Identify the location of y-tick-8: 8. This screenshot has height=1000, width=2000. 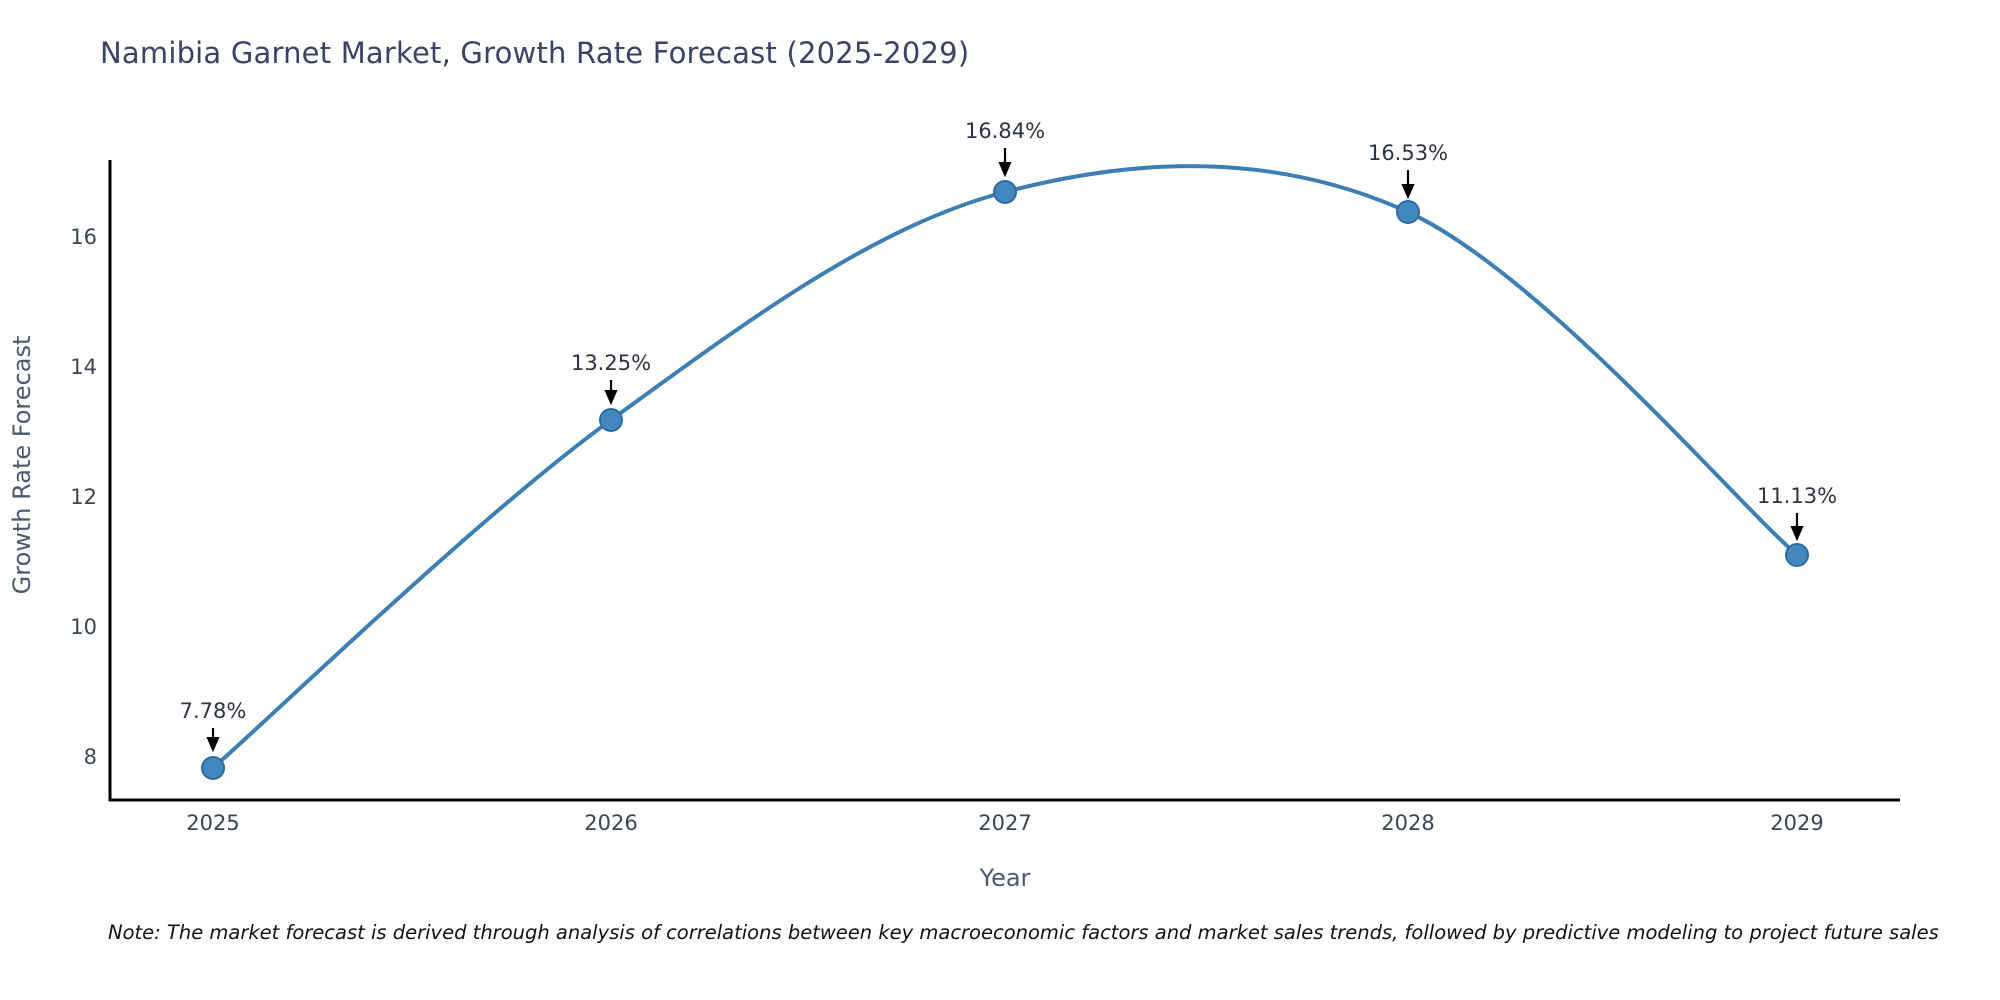
(90, 757).